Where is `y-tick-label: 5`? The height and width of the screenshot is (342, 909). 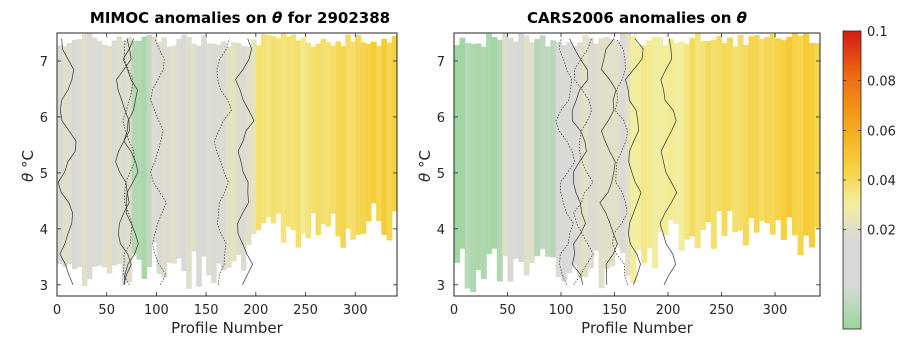 y-tick-label: 5 is located at coordinates (441, 174).